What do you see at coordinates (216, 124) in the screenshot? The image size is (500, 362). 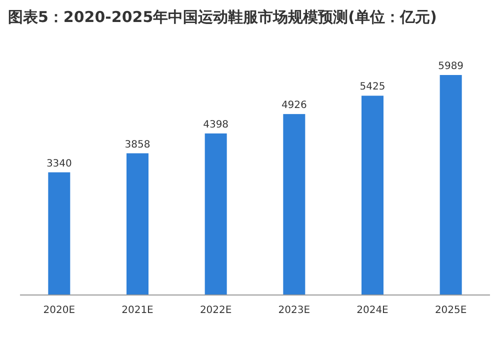 I see `data-label: 4398` at bounding box center [216, 124].